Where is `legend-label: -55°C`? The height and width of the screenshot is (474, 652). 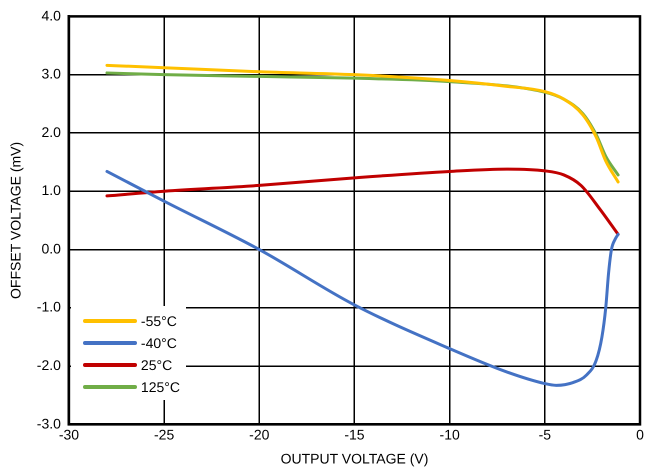 legend-label: -55°C is located at coordinates (158, 321).